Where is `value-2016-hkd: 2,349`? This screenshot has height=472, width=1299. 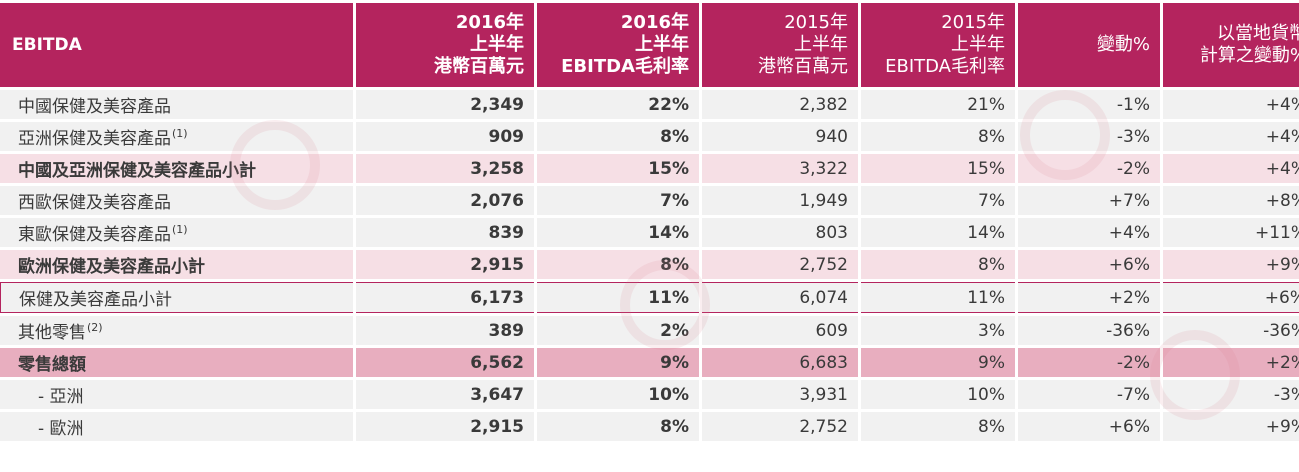 value-2016-hkd: 2,349 is located at coordinates (445, 104).